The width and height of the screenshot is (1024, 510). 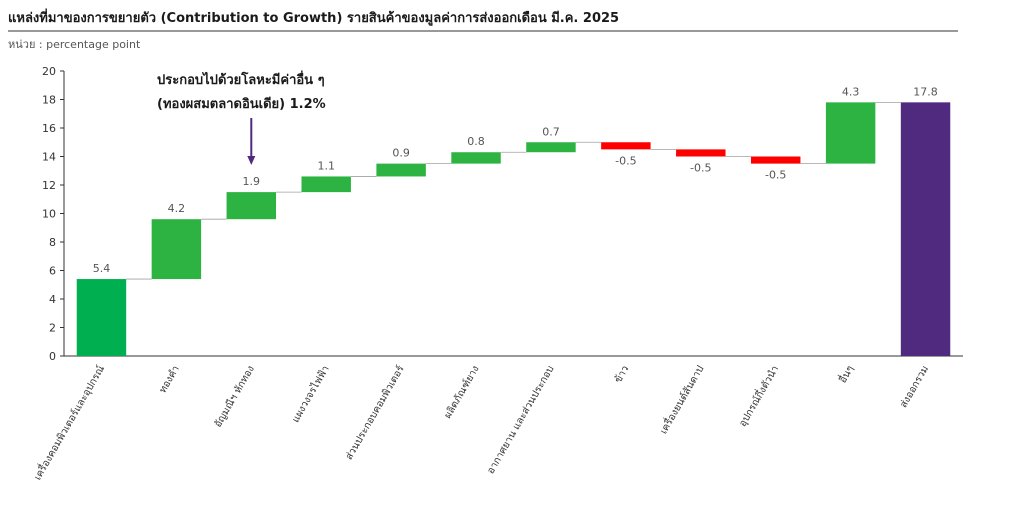 What do you see at coordinates (758, 396) in the screenshot?
I see `category-label-9: อุปกรณ์กึ่งตัวนำ` at bounding box center [758, 396].